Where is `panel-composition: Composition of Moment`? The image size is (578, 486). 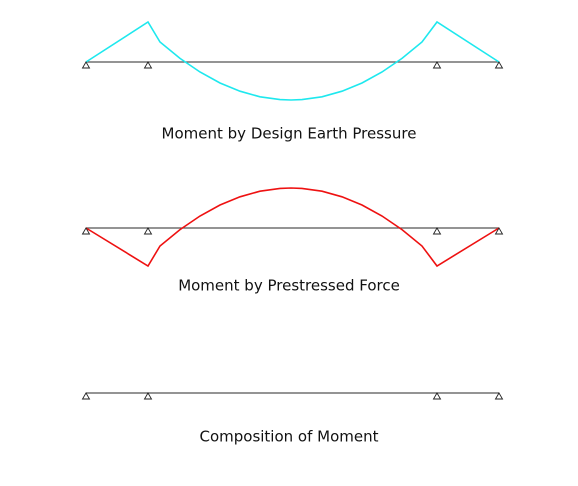
panel-composition: Composition of Moment is located at coordinates (292, 419).